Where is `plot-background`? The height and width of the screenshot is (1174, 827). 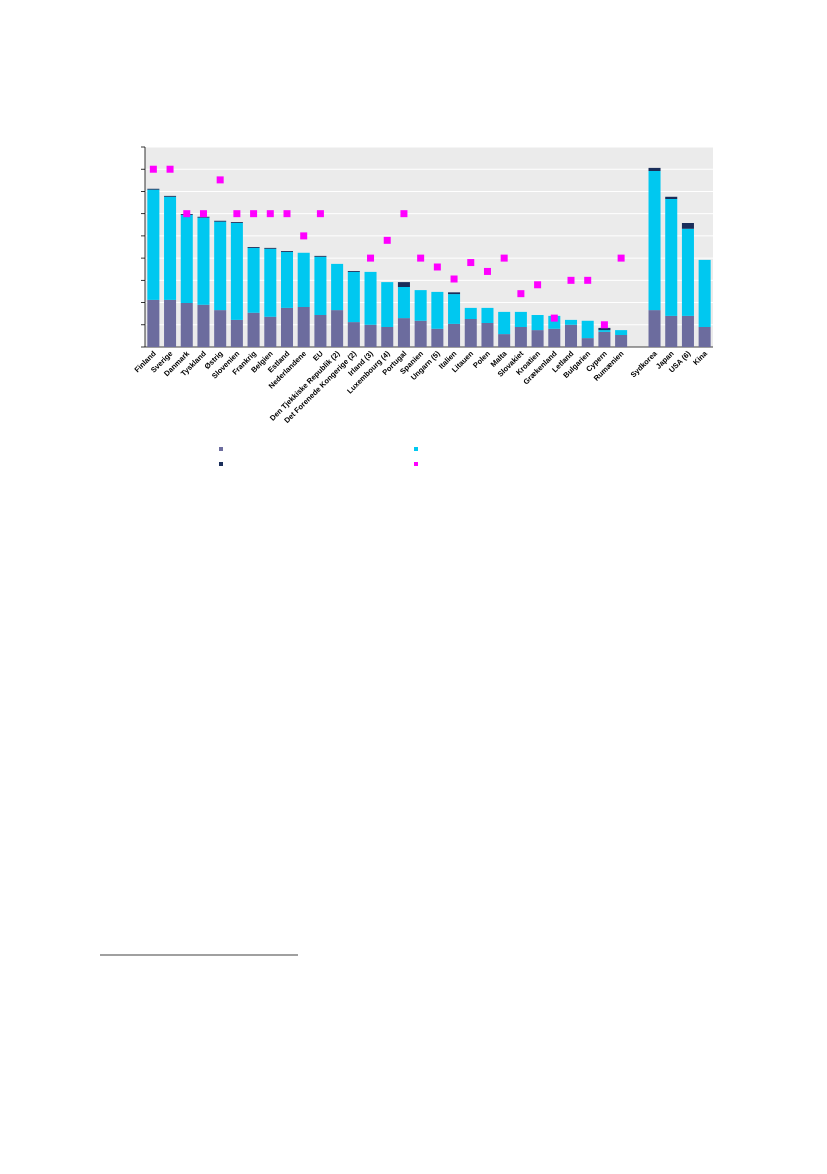 plot-background is located at coordinates (429, 247).